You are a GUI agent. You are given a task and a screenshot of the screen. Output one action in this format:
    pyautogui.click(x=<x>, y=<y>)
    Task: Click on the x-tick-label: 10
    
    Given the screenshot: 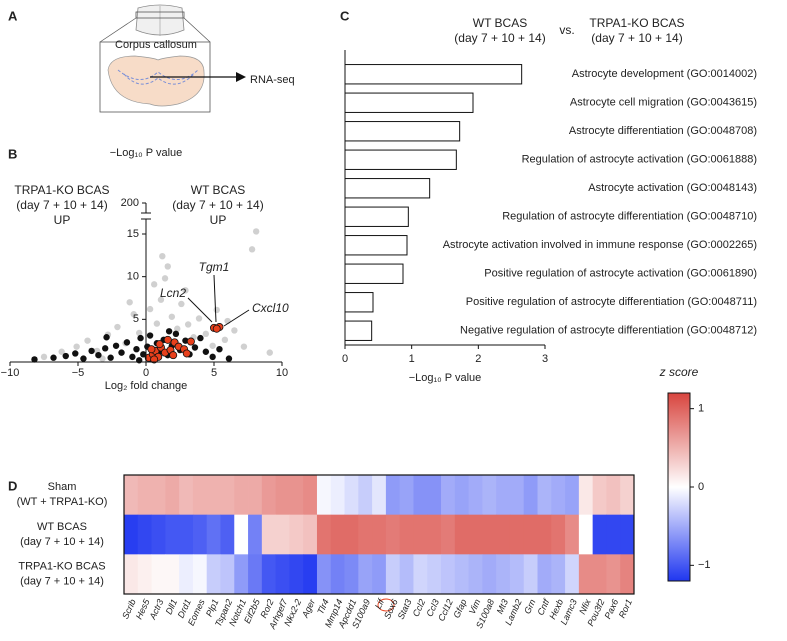 What is the action you would take?
    pyautogui.click(x=282, y=373)
    